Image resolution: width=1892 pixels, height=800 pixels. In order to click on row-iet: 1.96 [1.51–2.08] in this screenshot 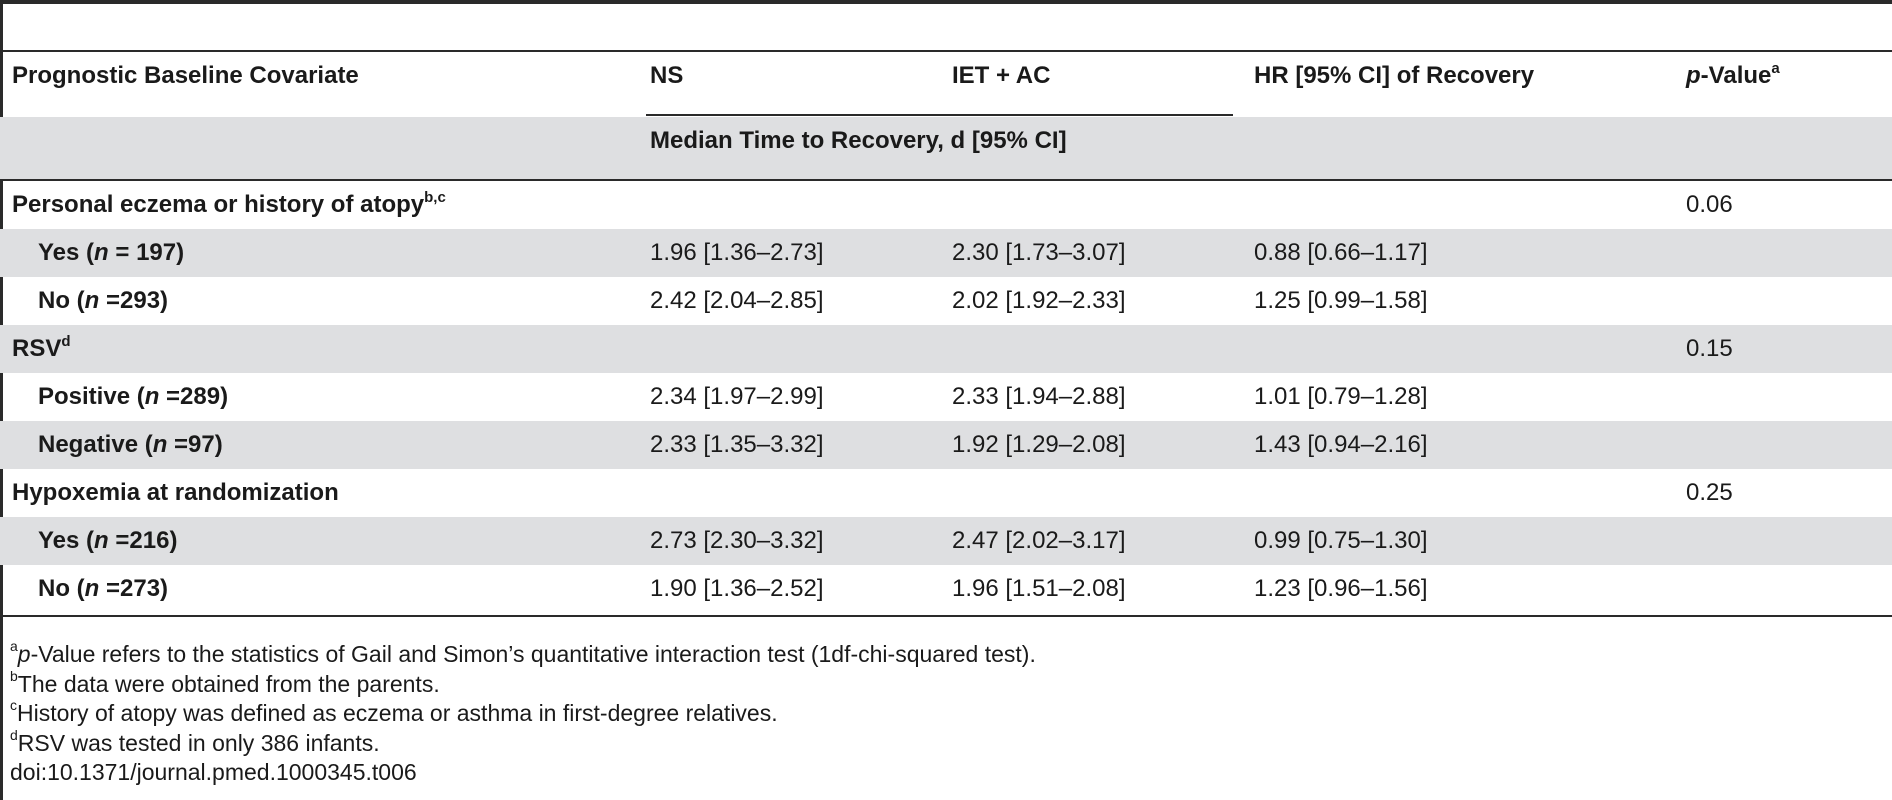, I will do `click(1039, 588)`.